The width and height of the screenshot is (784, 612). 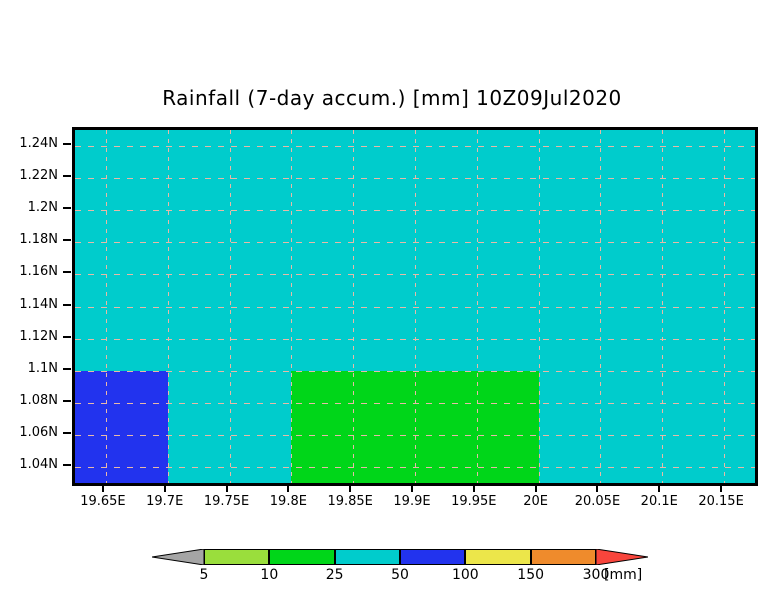 What do you see at coordinates (38, 336) in the screenshot?
I see `y-axis-tick-label: 1.12N` at bounding box center [38, 336].